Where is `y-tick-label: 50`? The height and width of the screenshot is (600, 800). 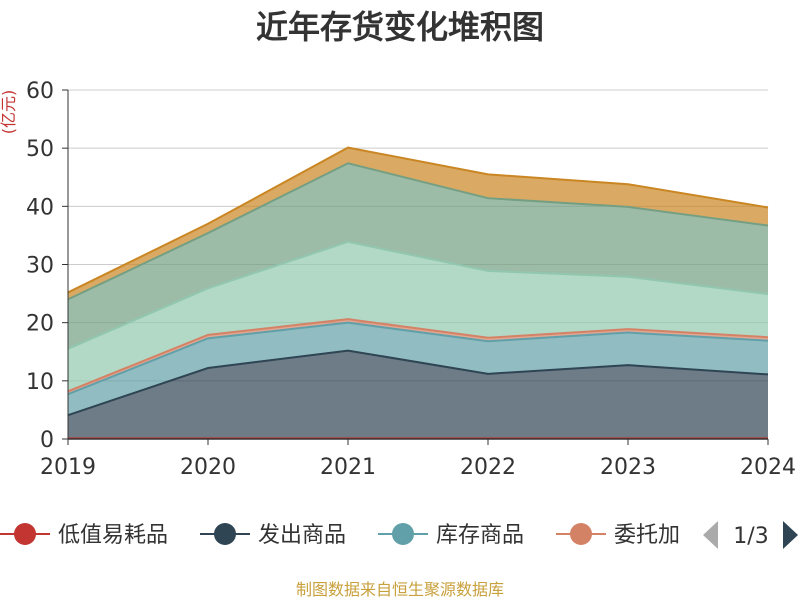 y-tick-label: 50 is located at coordinates (40, 149).